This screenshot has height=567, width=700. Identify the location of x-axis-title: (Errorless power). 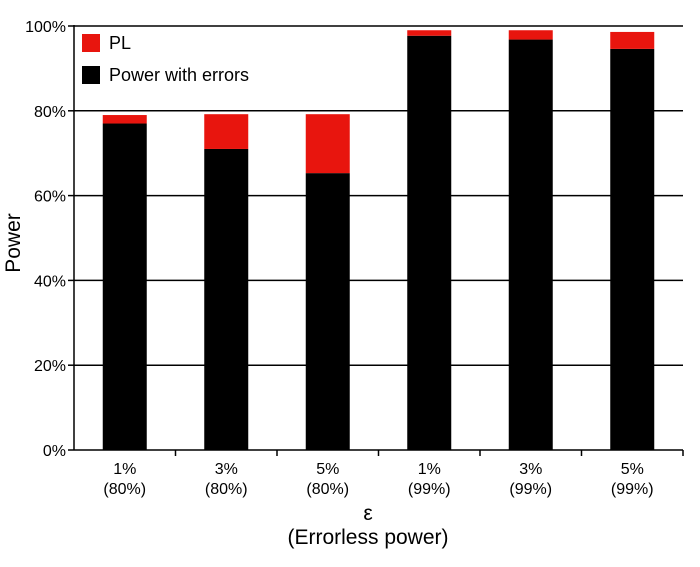
(367, 537).